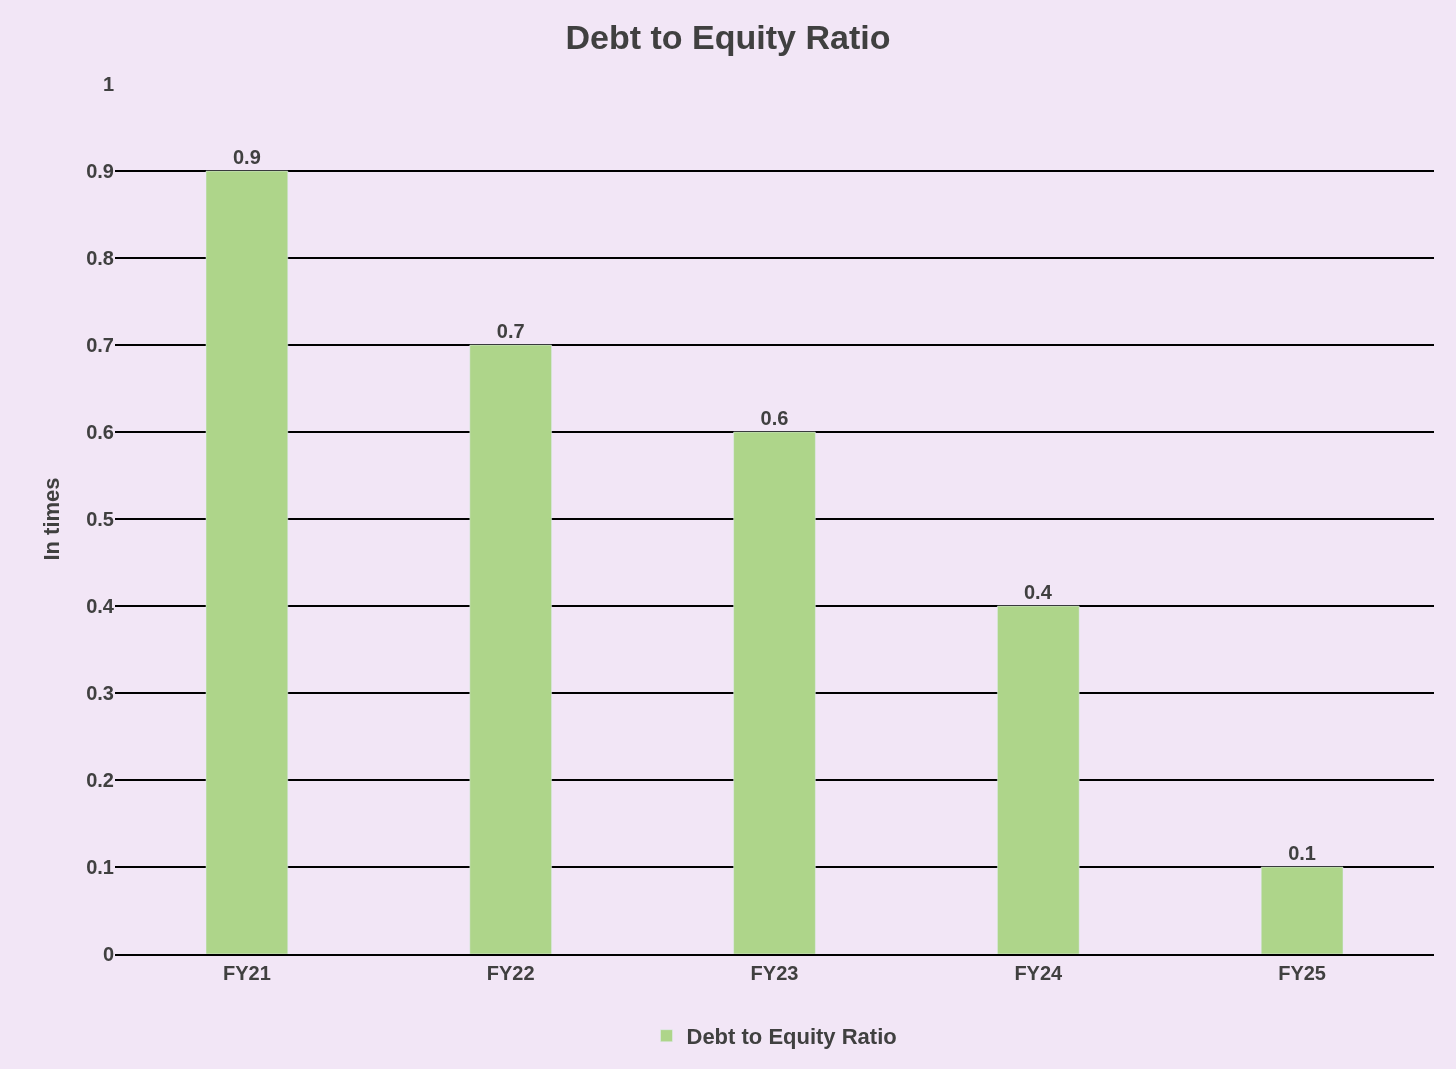 This screenshot has width=1456, height=1069. What do you see at coordinates (100, 693) in the screenshot?
I see `y-tick-label: 0.3` at bounding box center [100, 693].